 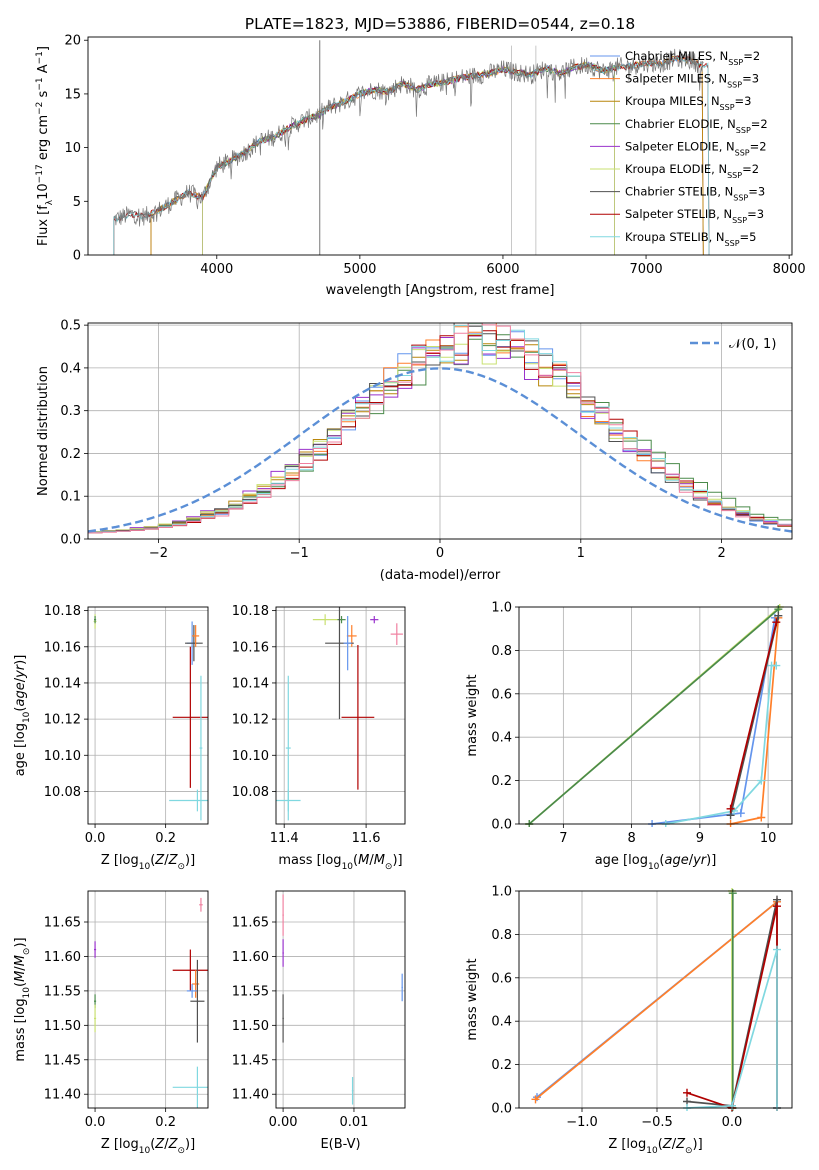 What do you see at coordinates (22, 716) in the screenshot?
I see `y-axis-label: age [log10(age/yr)]` at bounding box center [22, 716].